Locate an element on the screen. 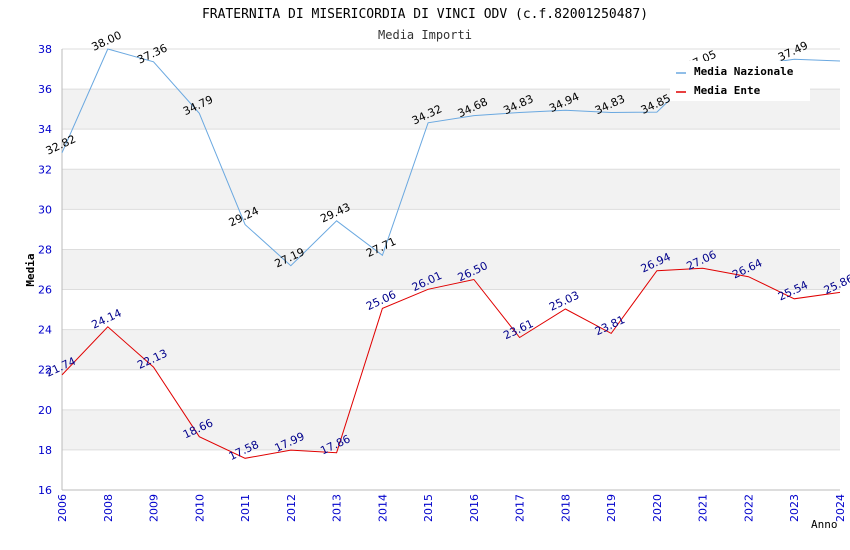  x-tick-label: 2020 is located at coordinates (657, 508).